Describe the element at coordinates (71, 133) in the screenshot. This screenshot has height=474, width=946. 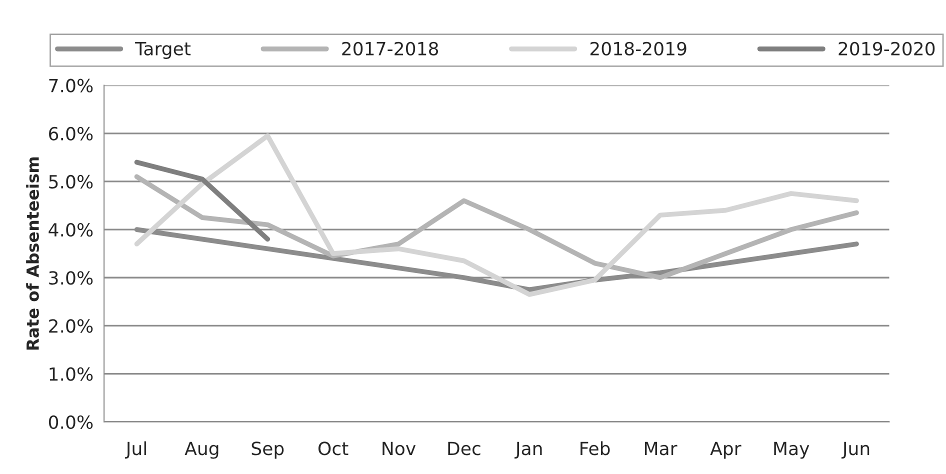
I see `y-tick-label: 6.0%` at that location.